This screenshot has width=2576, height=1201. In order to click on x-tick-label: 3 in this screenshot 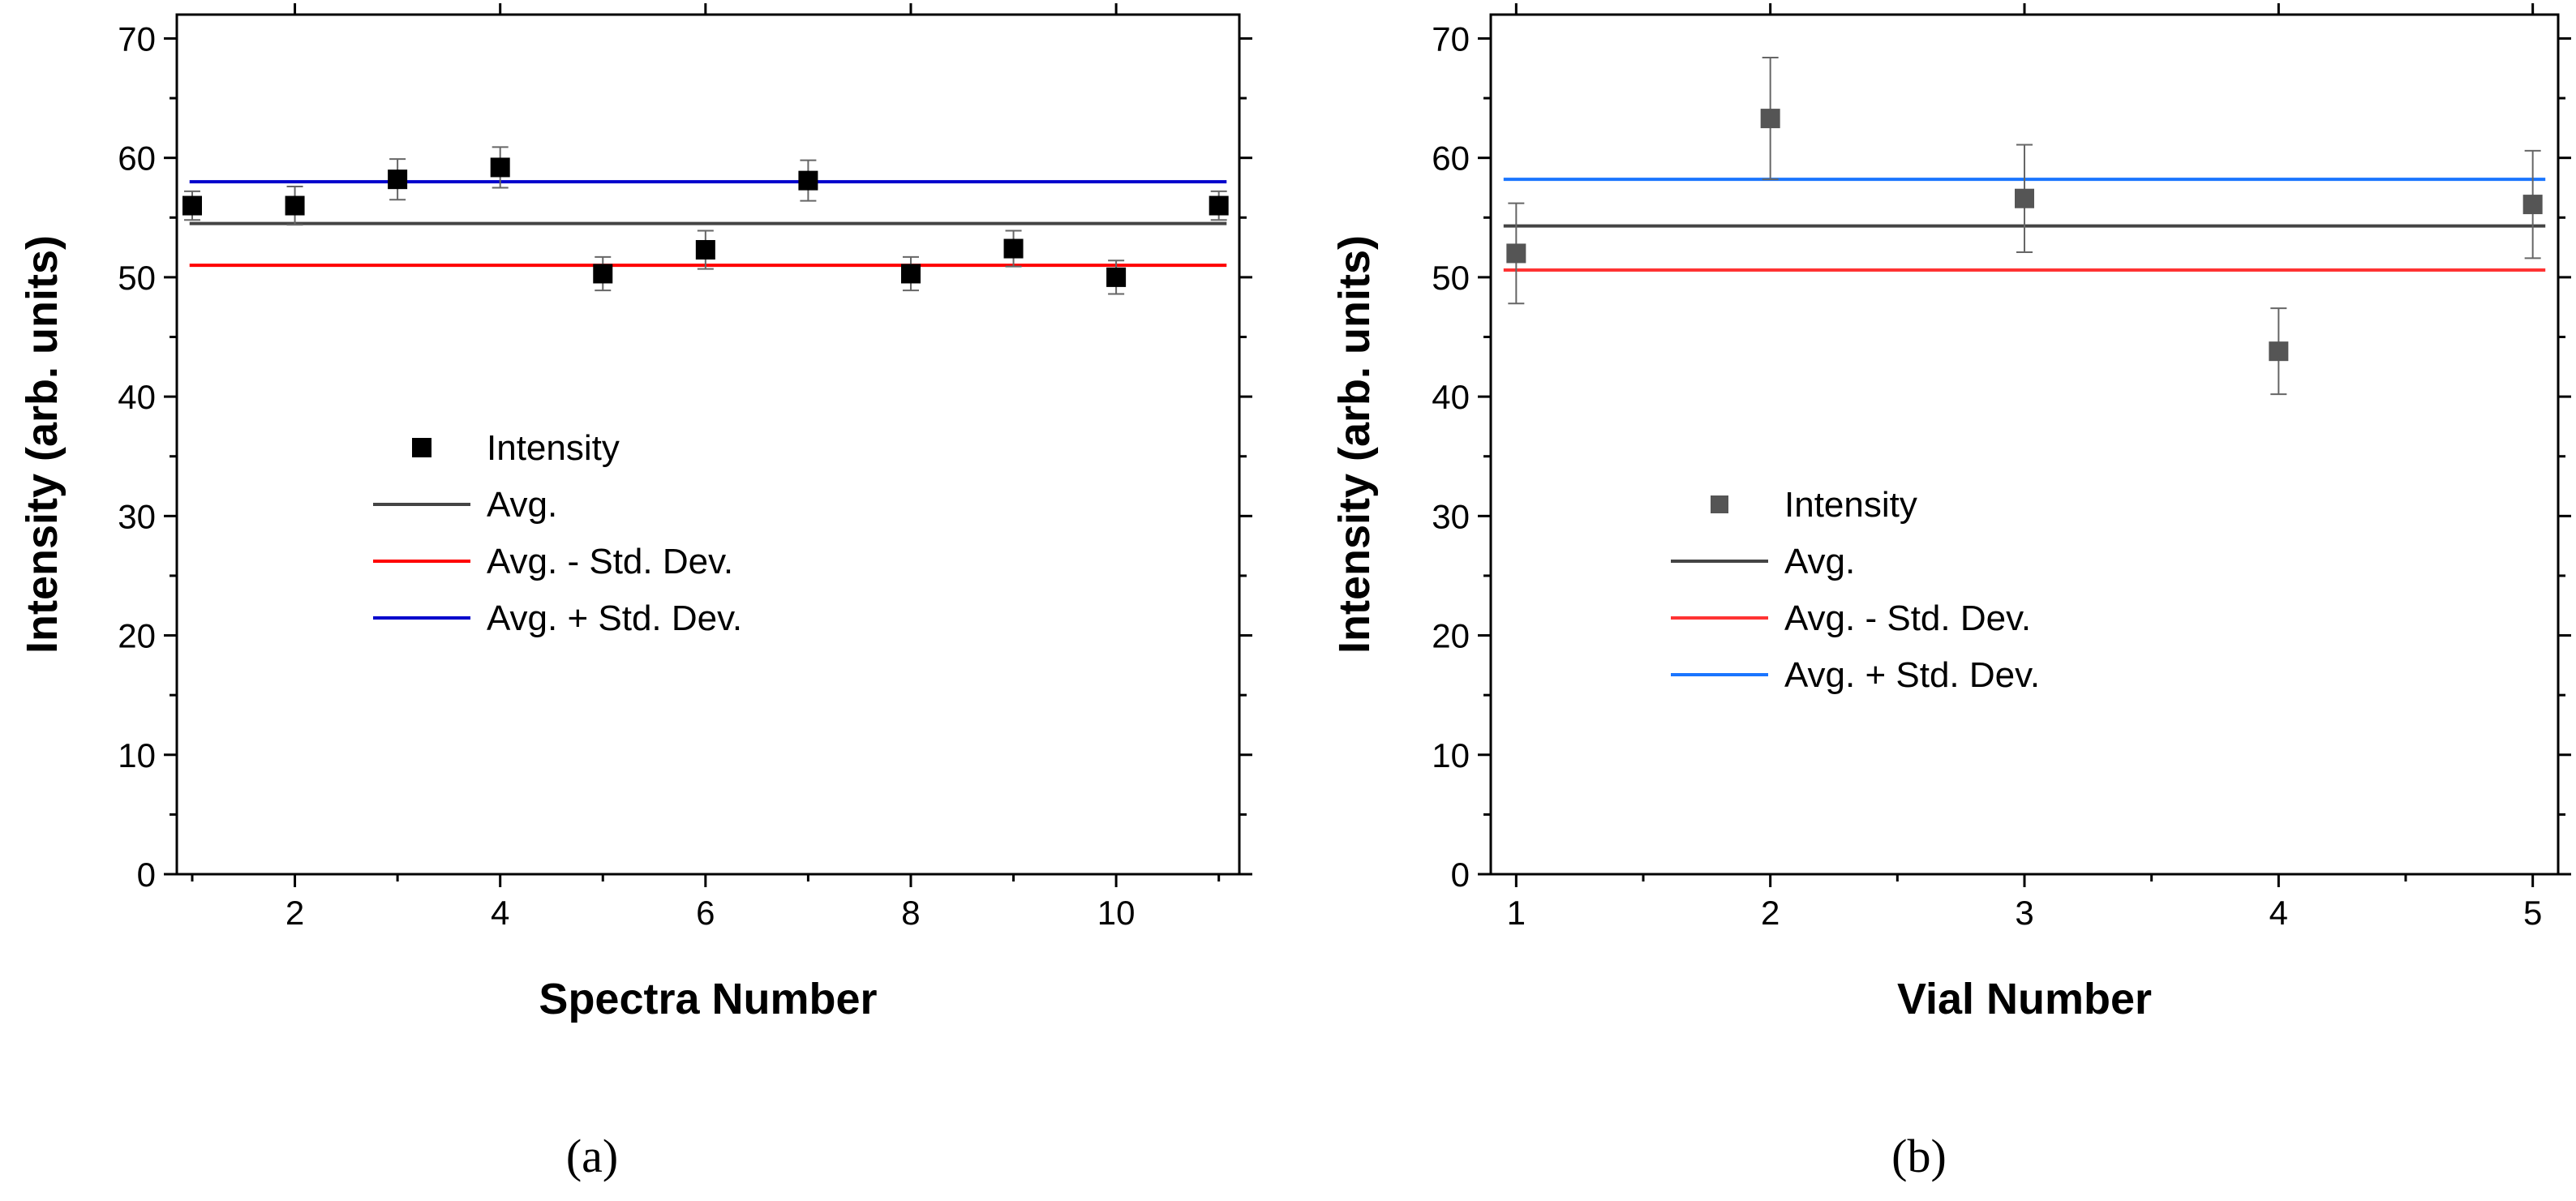, I will do `click(2024, 913)`.